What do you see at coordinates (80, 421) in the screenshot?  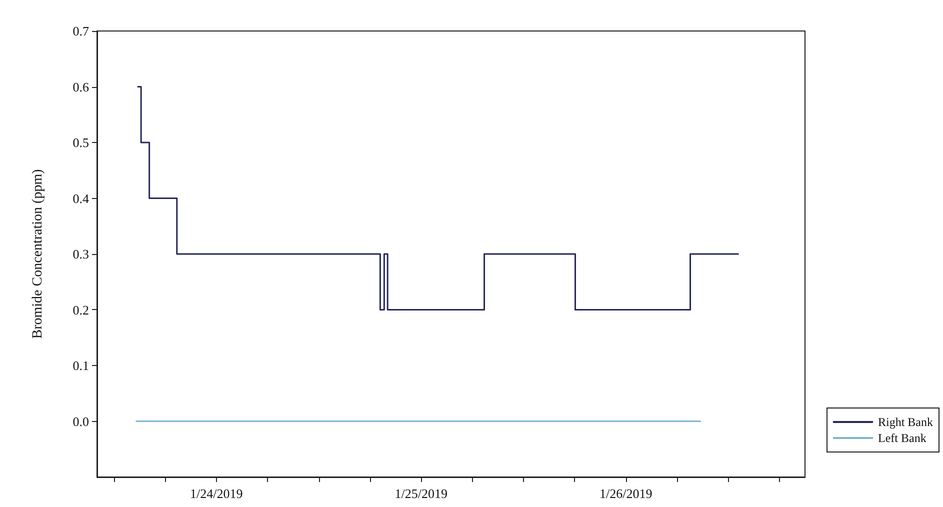 I see `y-tick-label: 0.0` at bounding box center [80, 421].